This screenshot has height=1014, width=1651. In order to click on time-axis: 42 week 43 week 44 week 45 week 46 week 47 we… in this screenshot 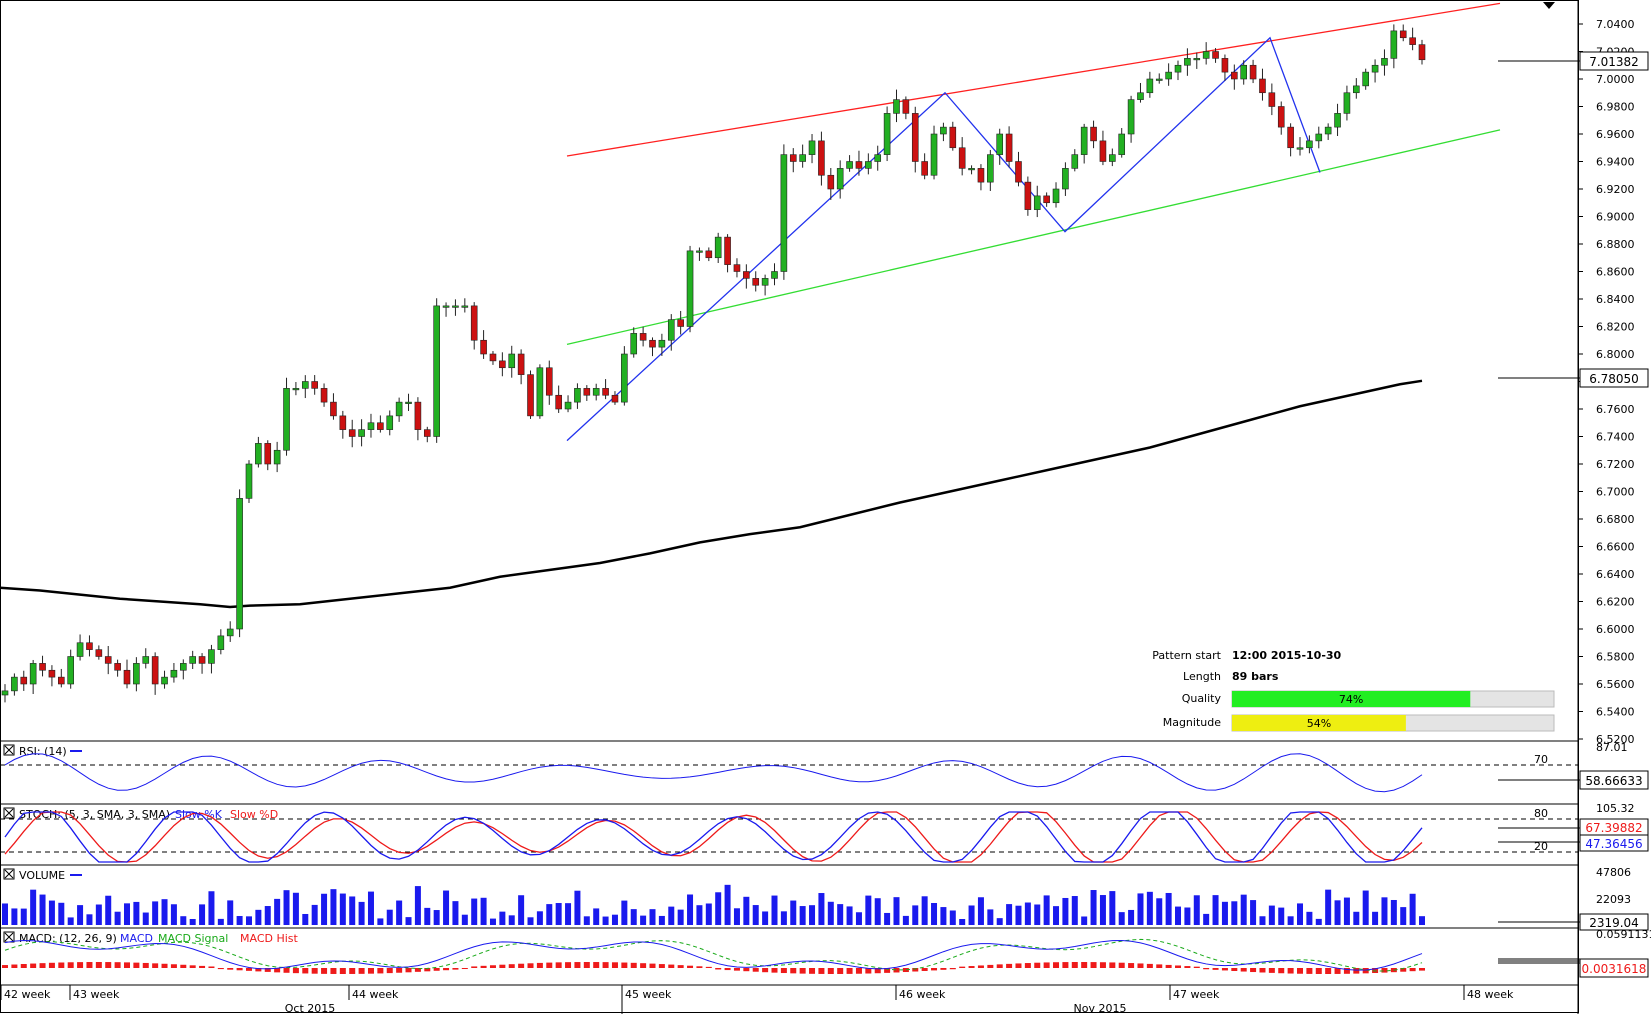, I will do `click(757, 999)`.